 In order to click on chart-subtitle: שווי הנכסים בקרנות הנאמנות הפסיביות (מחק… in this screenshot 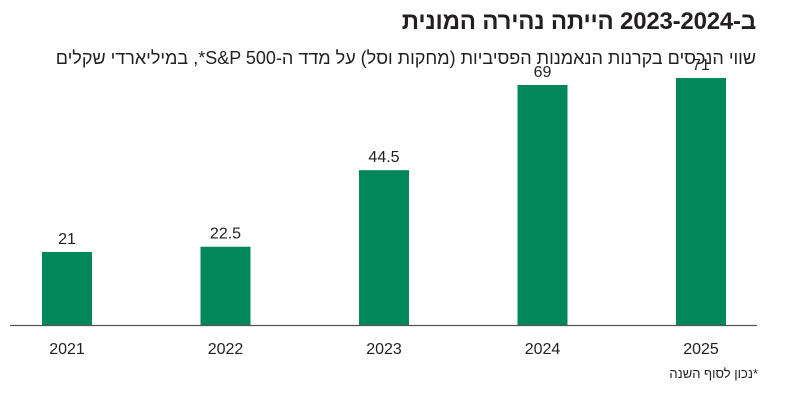, I will do `click(405, 58)`.